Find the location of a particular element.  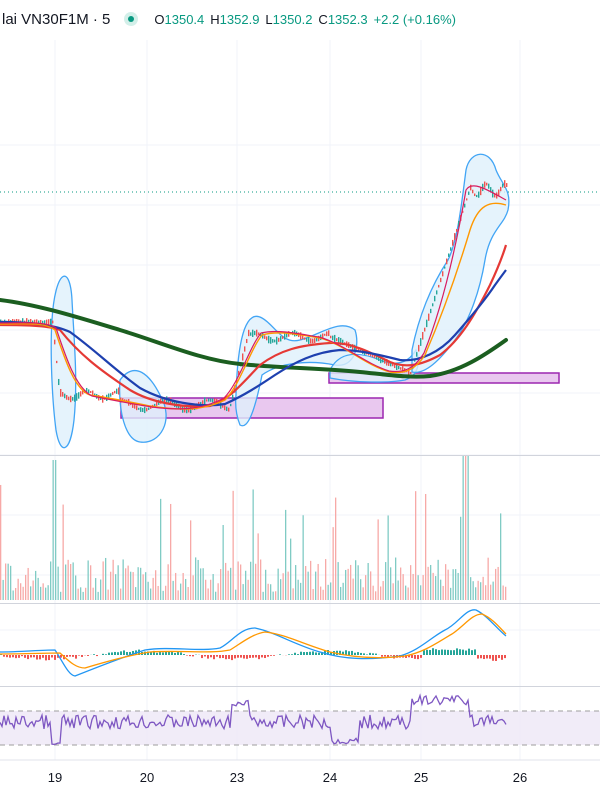

change-value: +2.2 (+0.16%) is located at coordinates (414, 19).